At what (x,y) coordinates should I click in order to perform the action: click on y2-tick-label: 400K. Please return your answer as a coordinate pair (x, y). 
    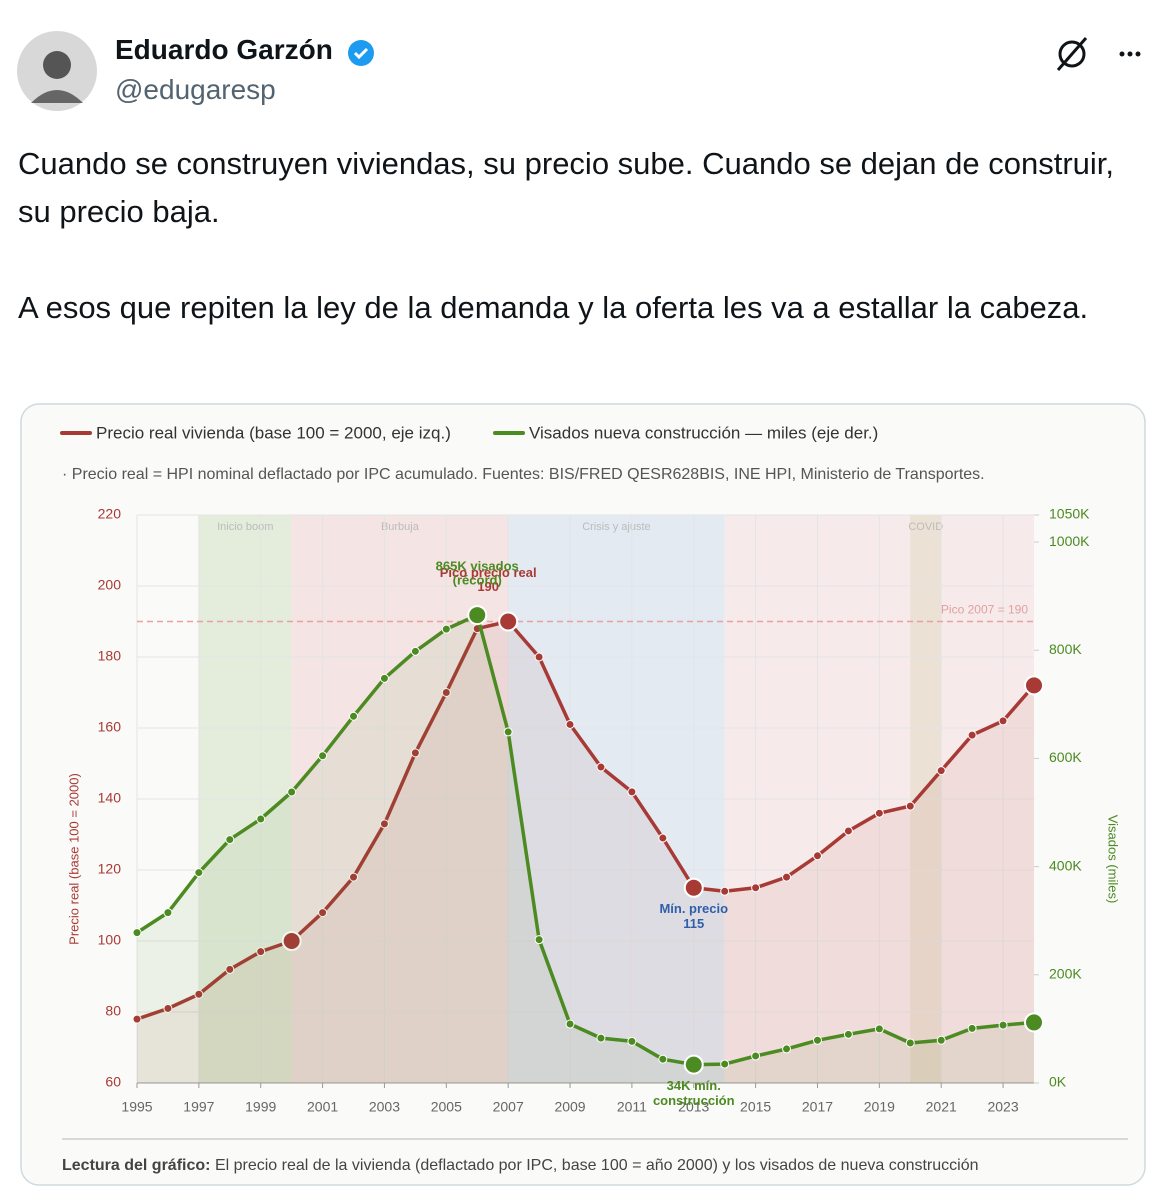
    Looking at the image, I should click on (1065, 865).